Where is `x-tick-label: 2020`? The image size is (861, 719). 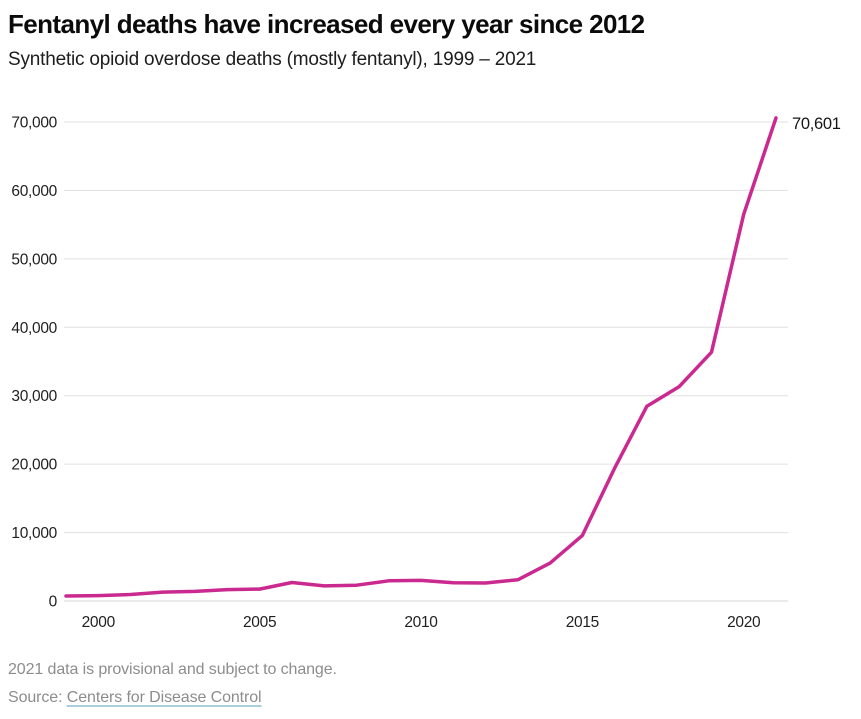 x-tick-label: 2020 is located at coordinates (744, 622).